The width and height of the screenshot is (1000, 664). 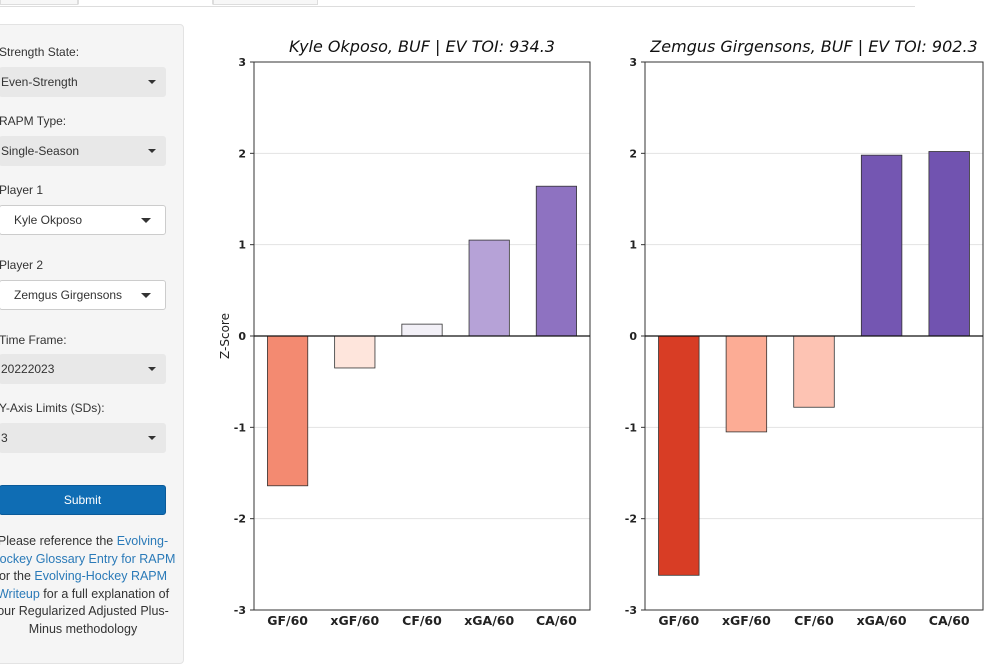 I want to click on note-text-1: Please reference the, so click(x=58, y=541).